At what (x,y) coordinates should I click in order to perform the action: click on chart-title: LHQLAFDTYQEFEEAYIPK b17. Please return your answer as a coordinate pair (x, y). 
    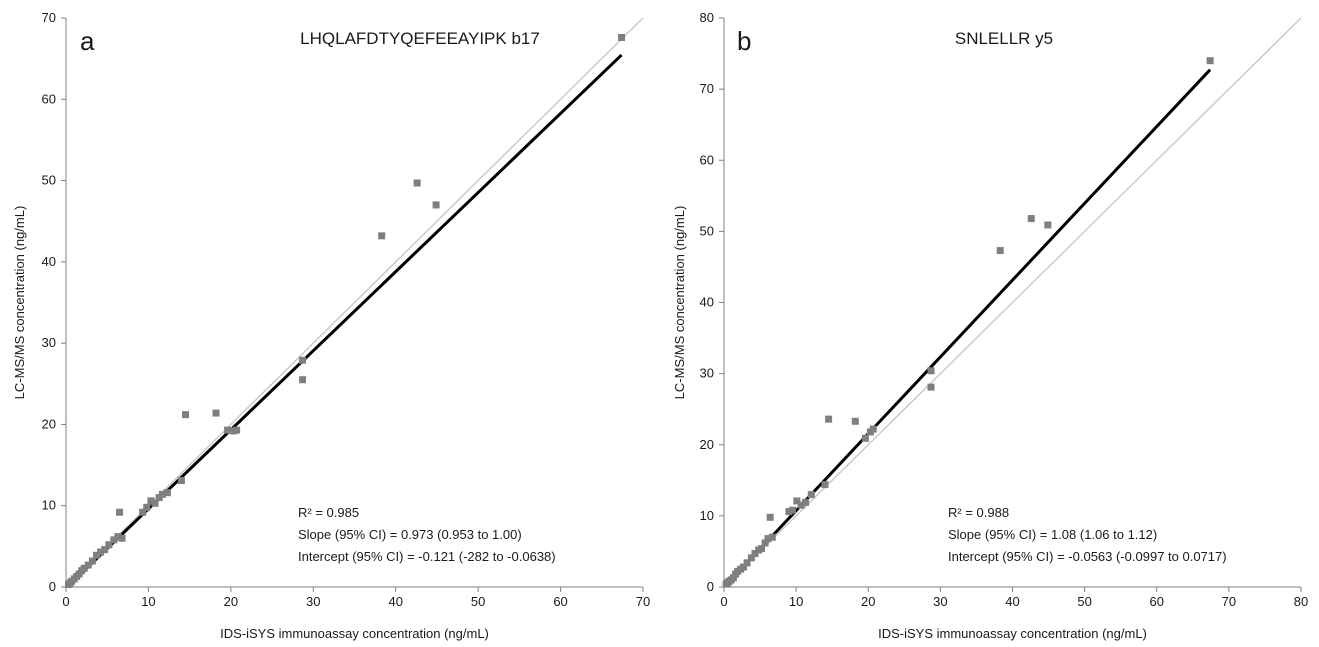
    Looking at the image, I should click on (420, 38).